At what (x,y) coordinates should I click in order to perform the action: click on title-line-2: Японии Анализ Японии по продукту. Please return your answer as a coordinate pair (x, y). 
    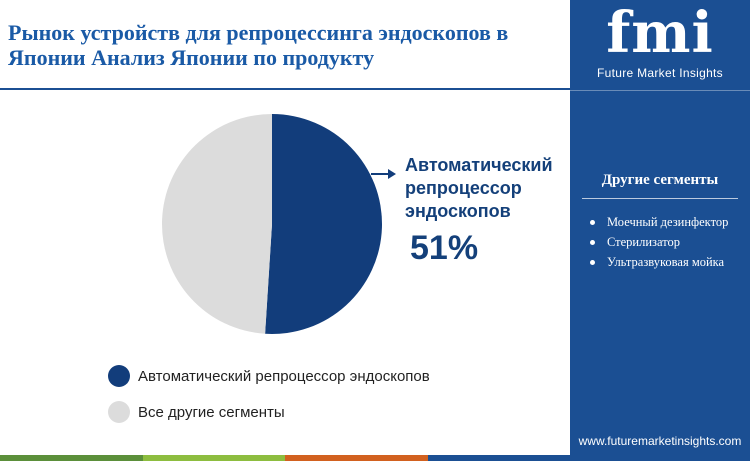
    Looking at the image, I should click on (191, 57).